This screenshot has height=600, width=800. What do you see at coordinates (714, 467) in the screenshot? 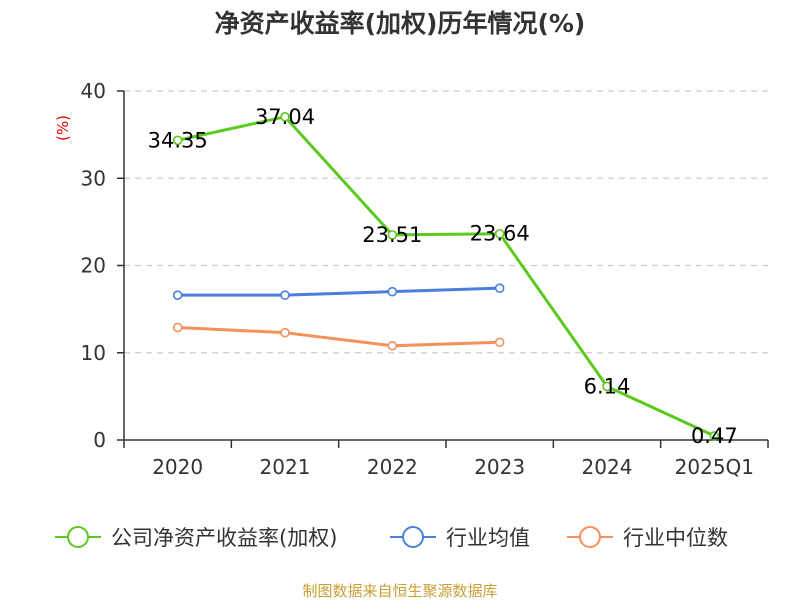
I see `x-tick-label: 2025Q1` at bounding box center [714, 467].